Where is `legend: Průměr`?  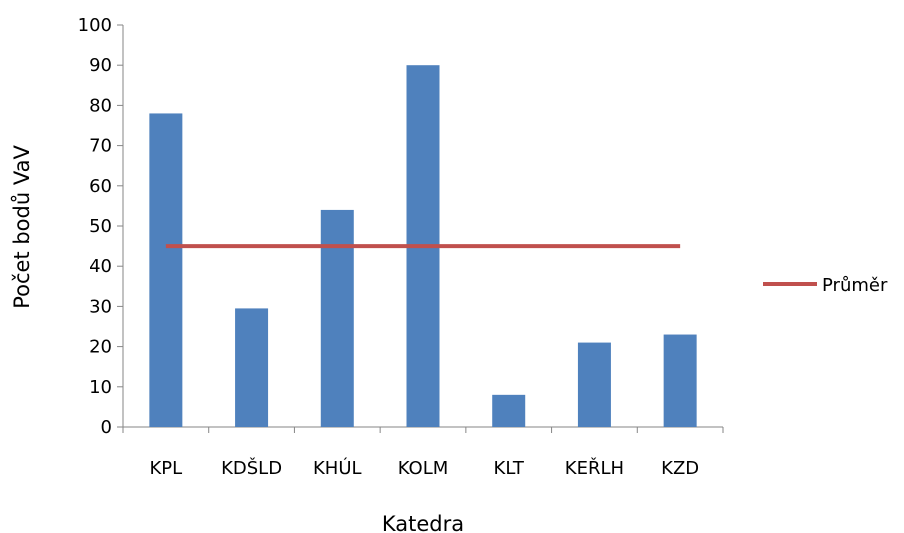 legend: Průměr is located at coordinates (825, 285).